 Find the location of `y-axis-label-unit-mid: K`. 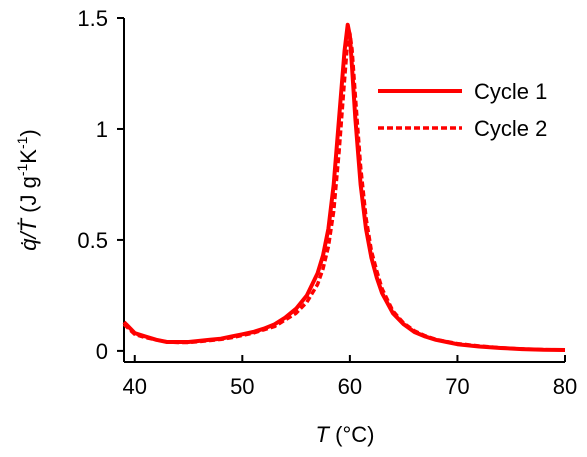

y-axis-label-unit-mid: K is located at coordinates (28, 156).